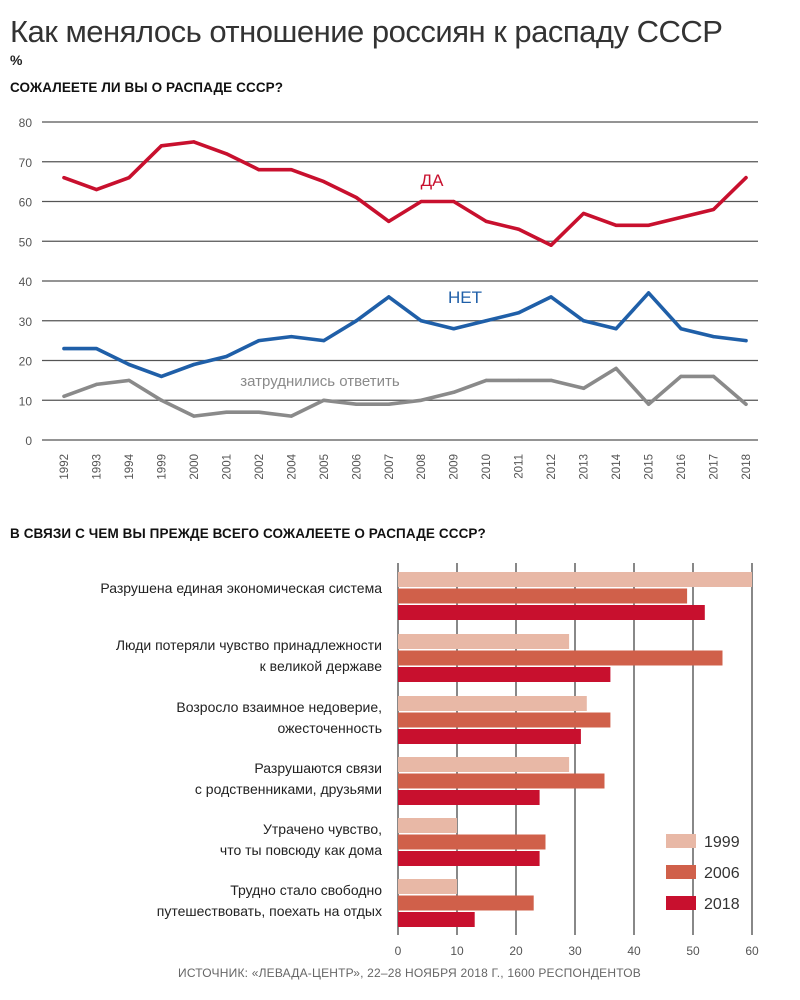 The image size is (800, 1000). Describe the element at coordinates (617, 466) in the screenshot. I see `x-tick-label: 2014` at that location.